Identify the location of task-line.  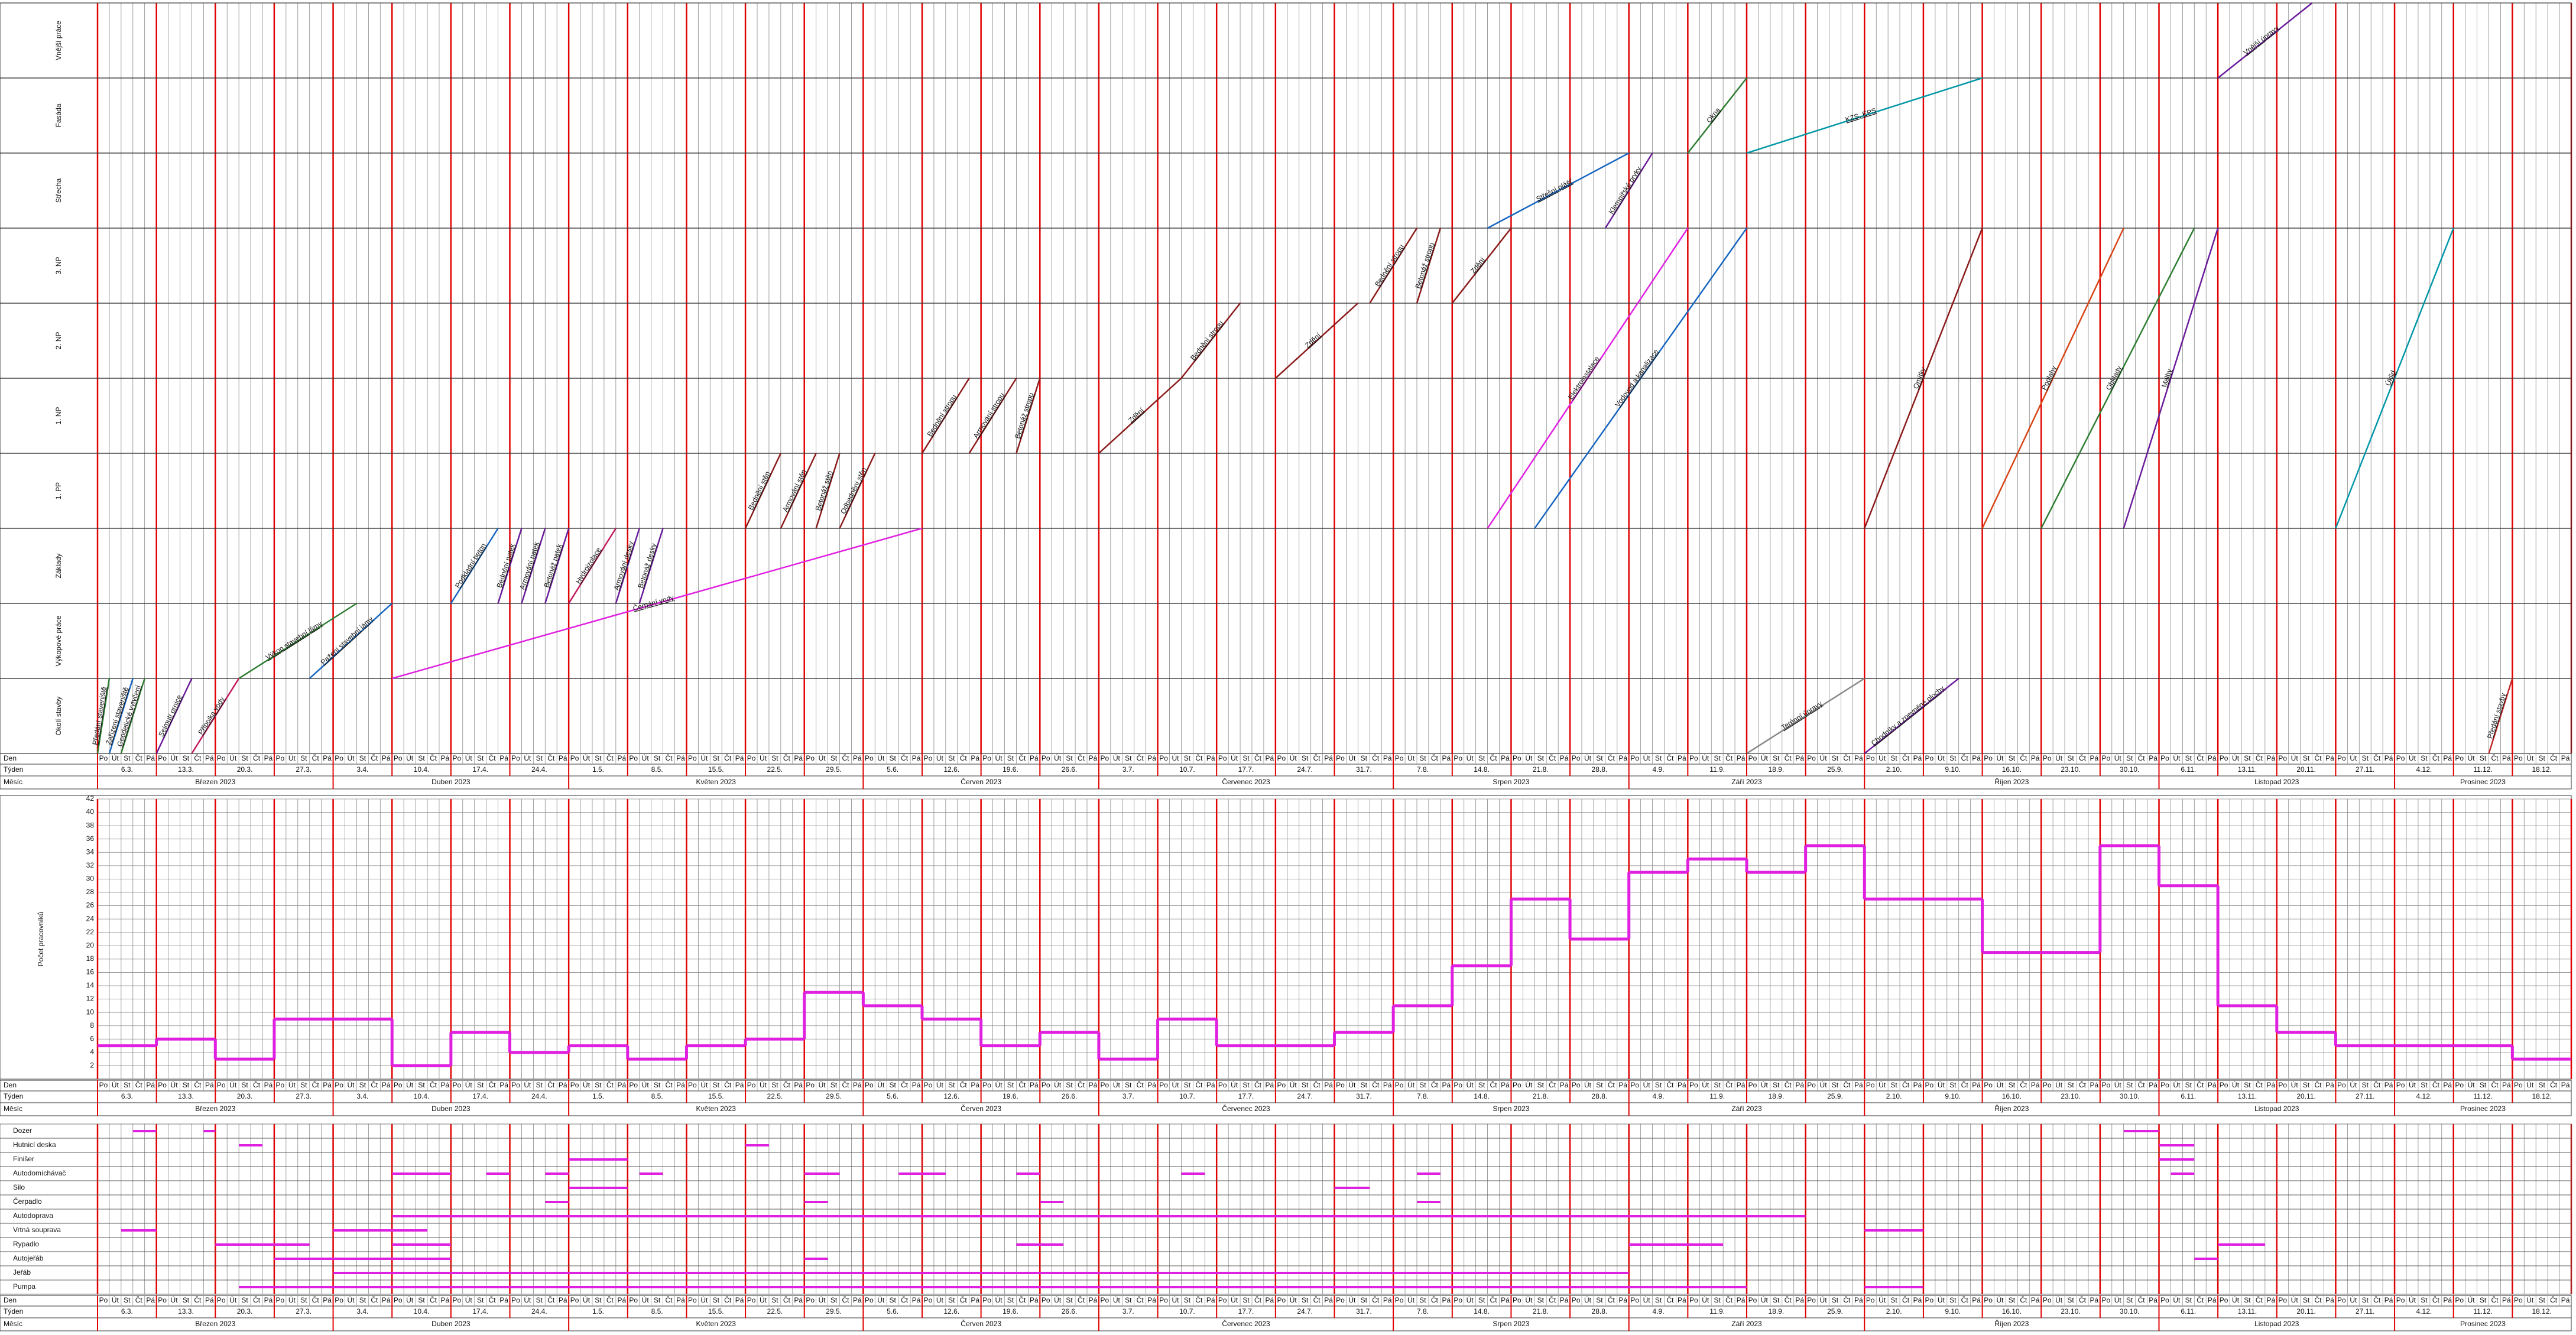
(592, 566).